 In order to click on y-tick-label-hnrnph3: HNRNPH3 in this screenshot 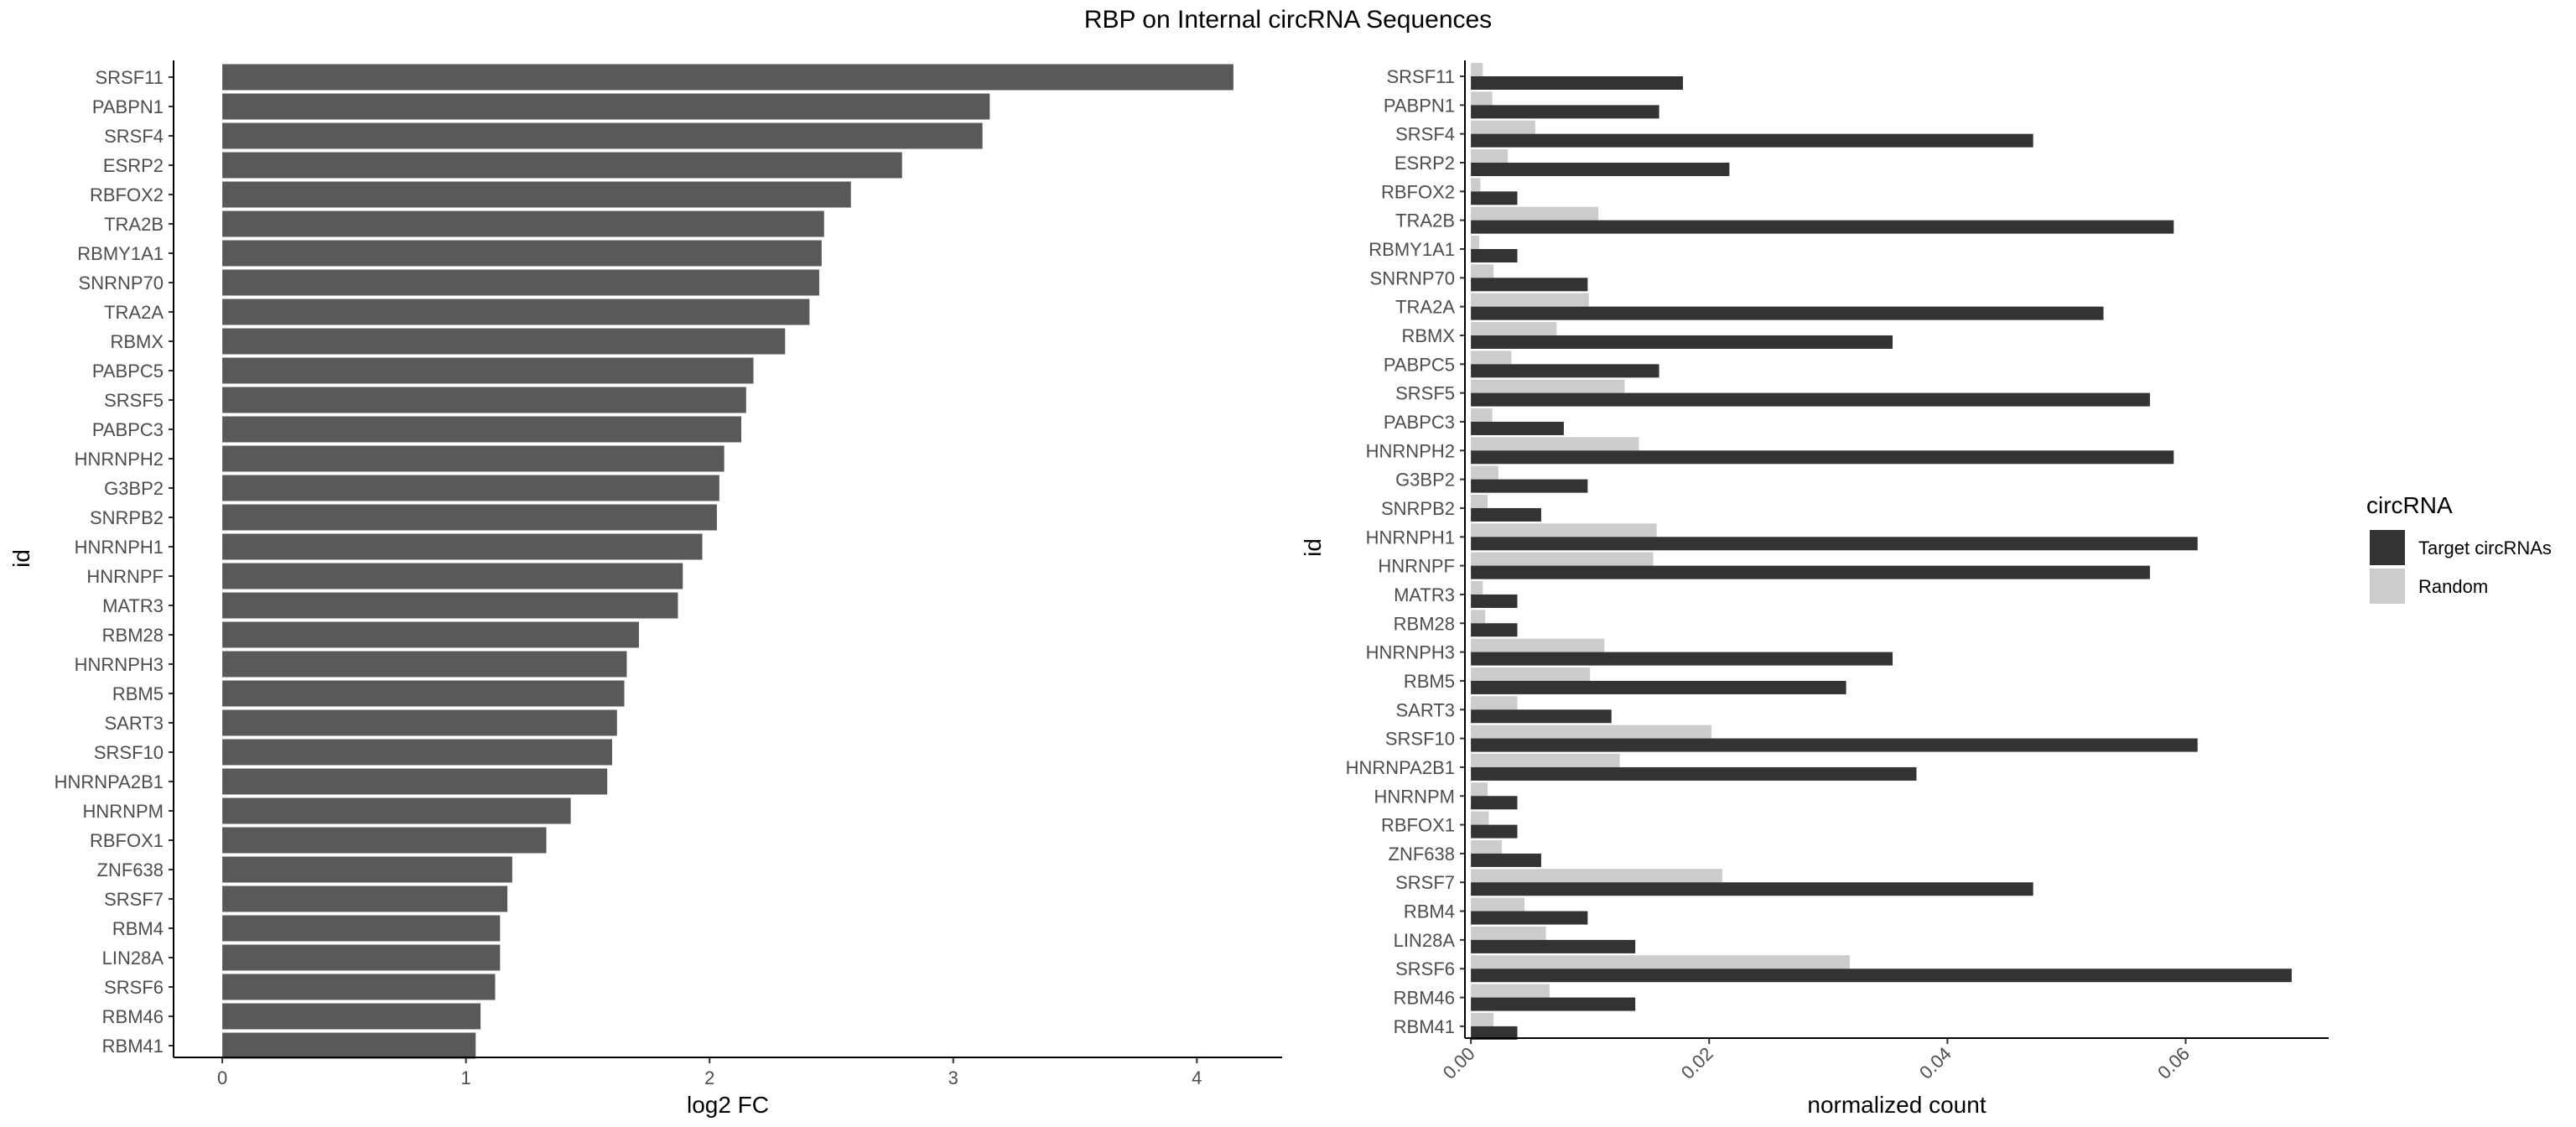, I will do `click(1410, 652)`.